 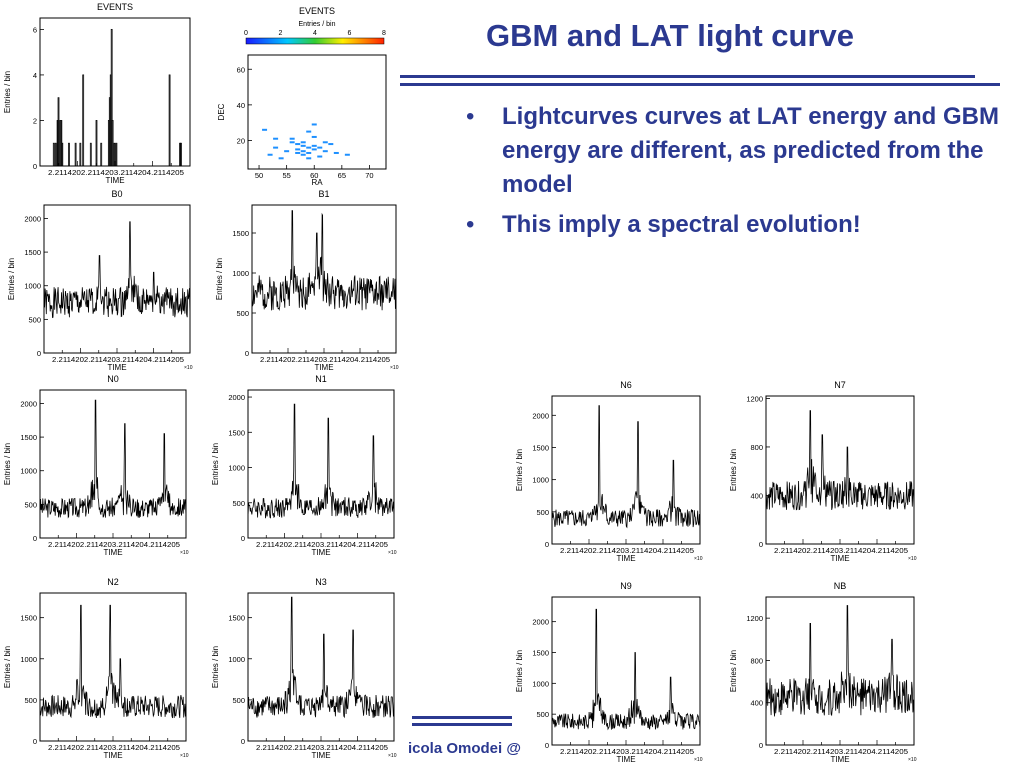 I want to click on footer-text: icola Omodei @, so click(x=464, y=748).